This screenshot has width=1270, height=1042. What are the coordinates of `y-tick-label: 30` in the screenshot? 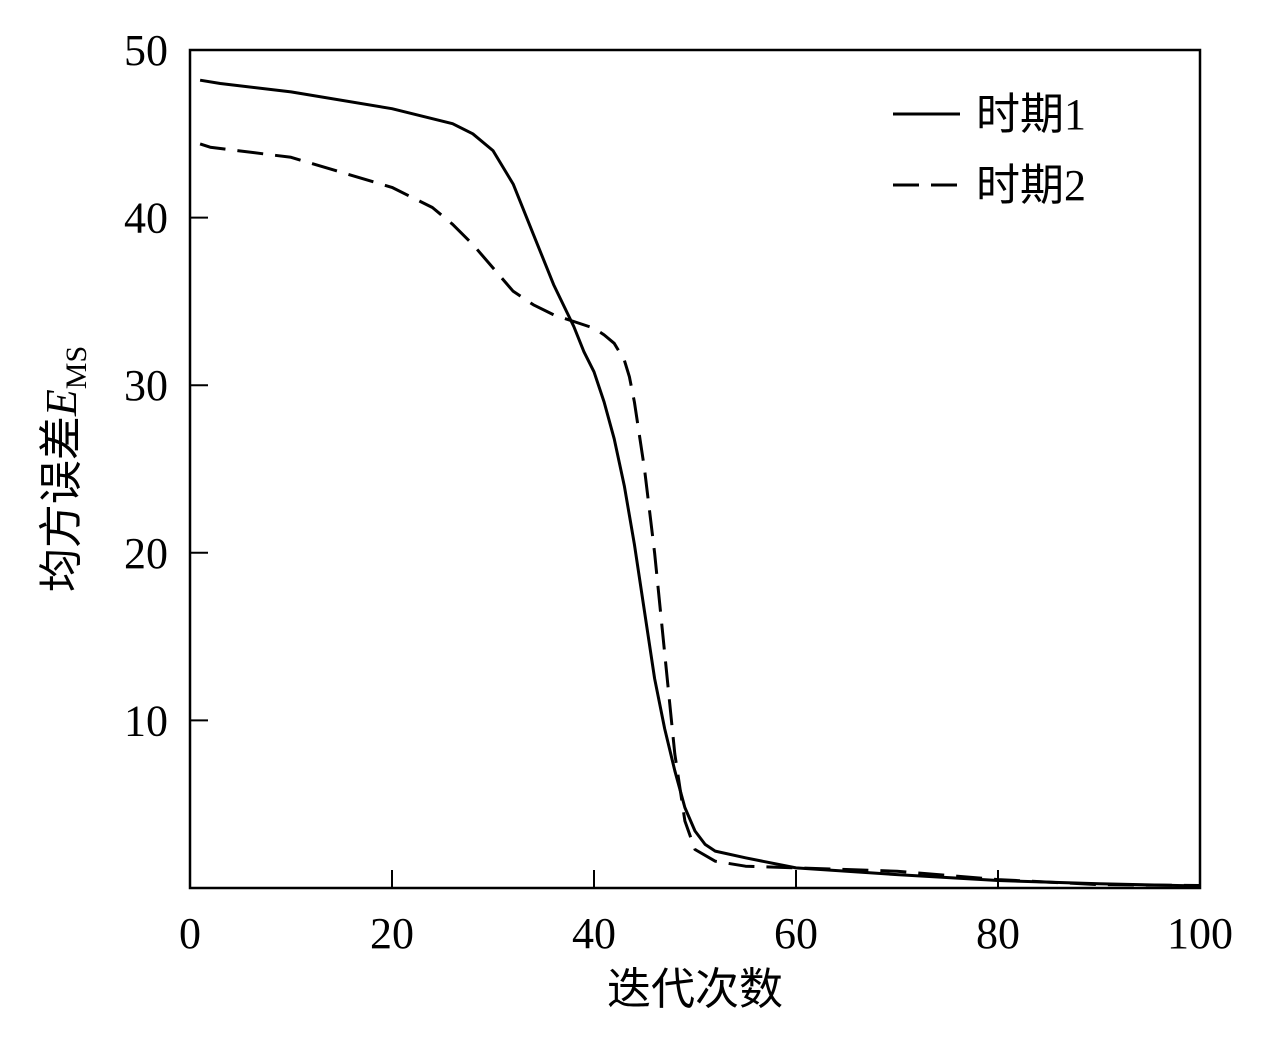 It's located at (146, 385).